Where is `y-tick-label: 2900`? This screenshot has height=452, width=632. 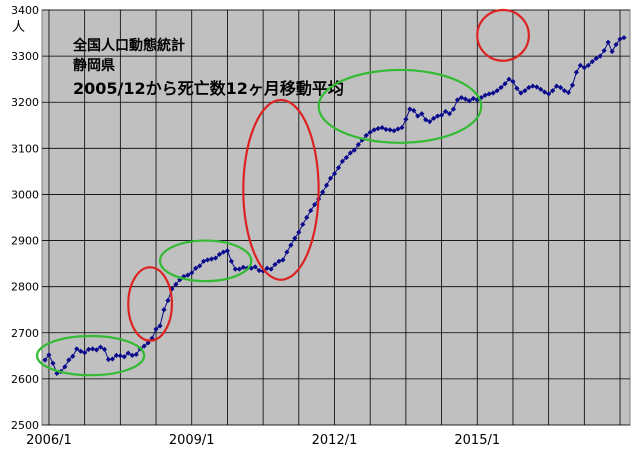
y-tick-label: 2900 is located at coordinates (25, 241).